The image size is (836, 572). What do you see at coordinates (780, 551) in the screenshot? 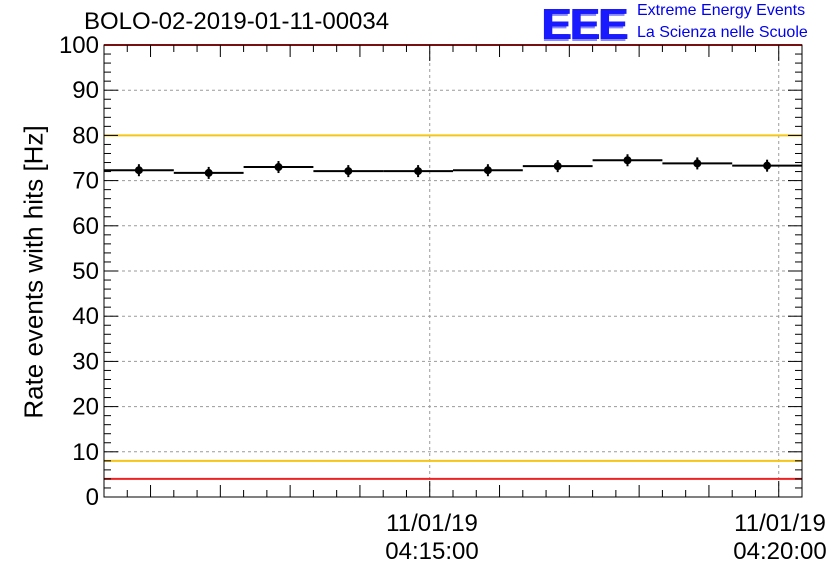
I see `x-tick-time: 04:20:00` at bounding box center [780, 551].